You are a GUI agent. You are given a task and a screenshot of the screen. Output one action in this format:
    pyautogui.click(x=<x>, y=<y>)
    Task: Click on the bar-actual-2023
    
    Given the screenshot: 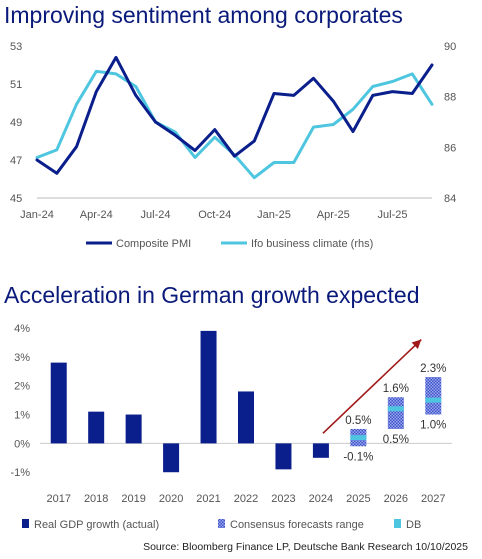 What is the action you would take?
    pyautogui.click(x=283, y=456)
    